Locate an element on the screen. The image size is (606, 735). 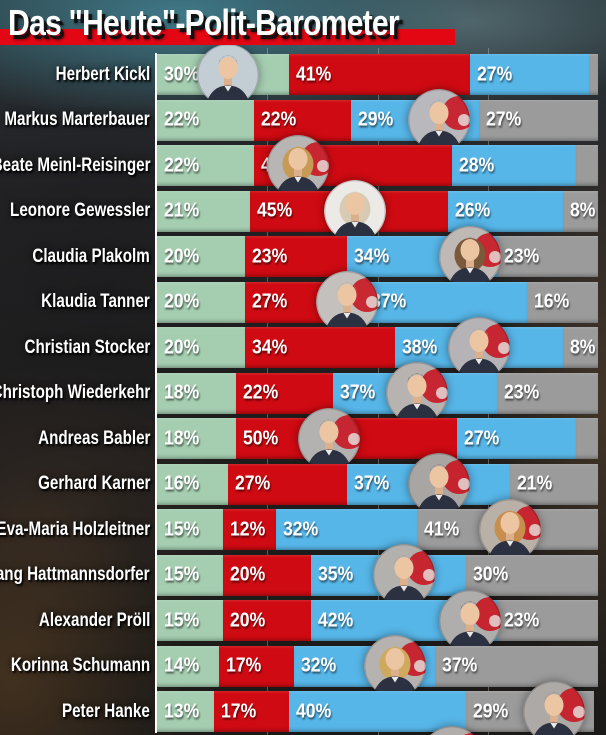
politician-name: Andreas Babler is located at coordinates (93, 438).